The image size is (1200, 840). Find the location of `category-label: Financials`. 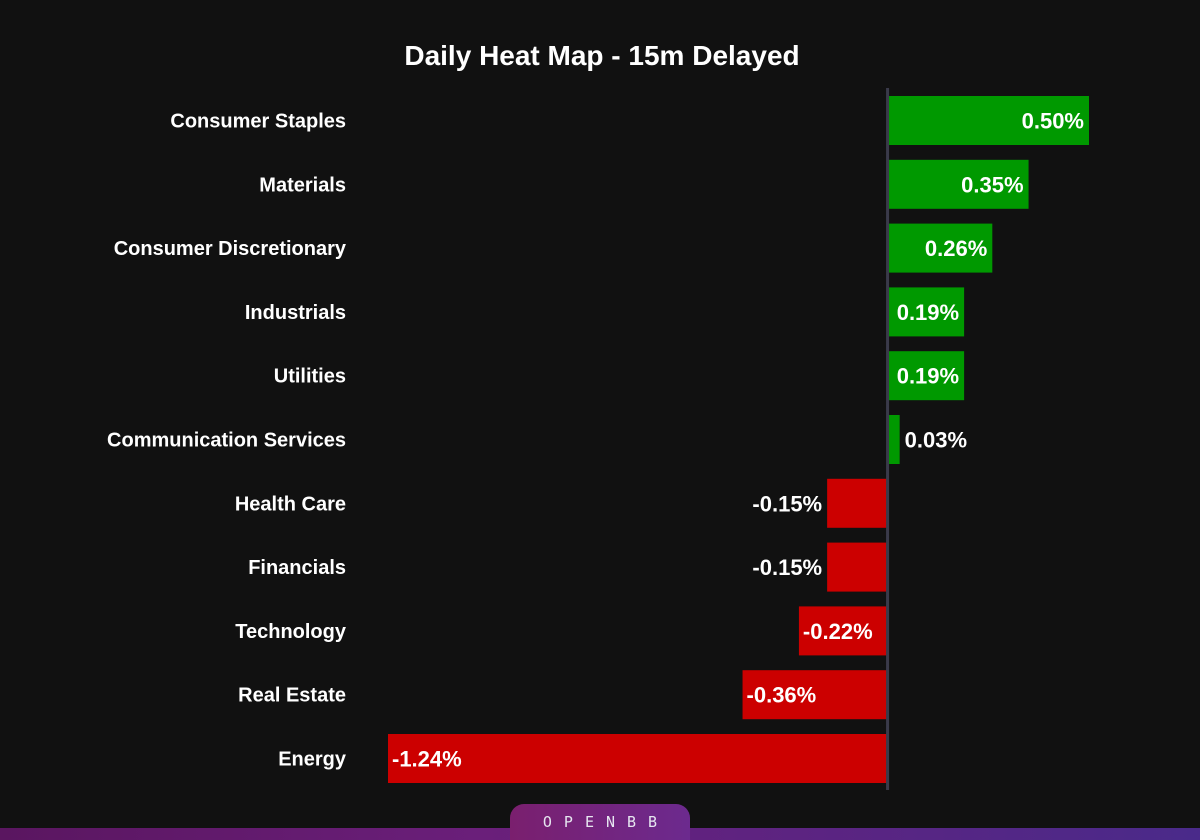

category-label: Financials is located at coordinates (297, 568).